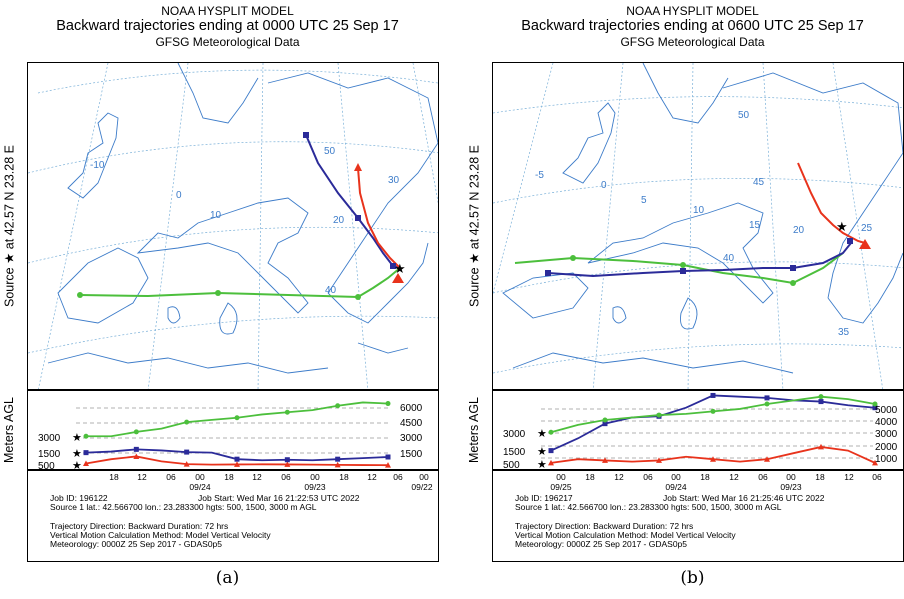 Image resolution: width=904 pixels, height=599 pixels. Describe the element at coordinates (886, 447) in the screenshot. I see `profile-right-tick: 2000` at that location.